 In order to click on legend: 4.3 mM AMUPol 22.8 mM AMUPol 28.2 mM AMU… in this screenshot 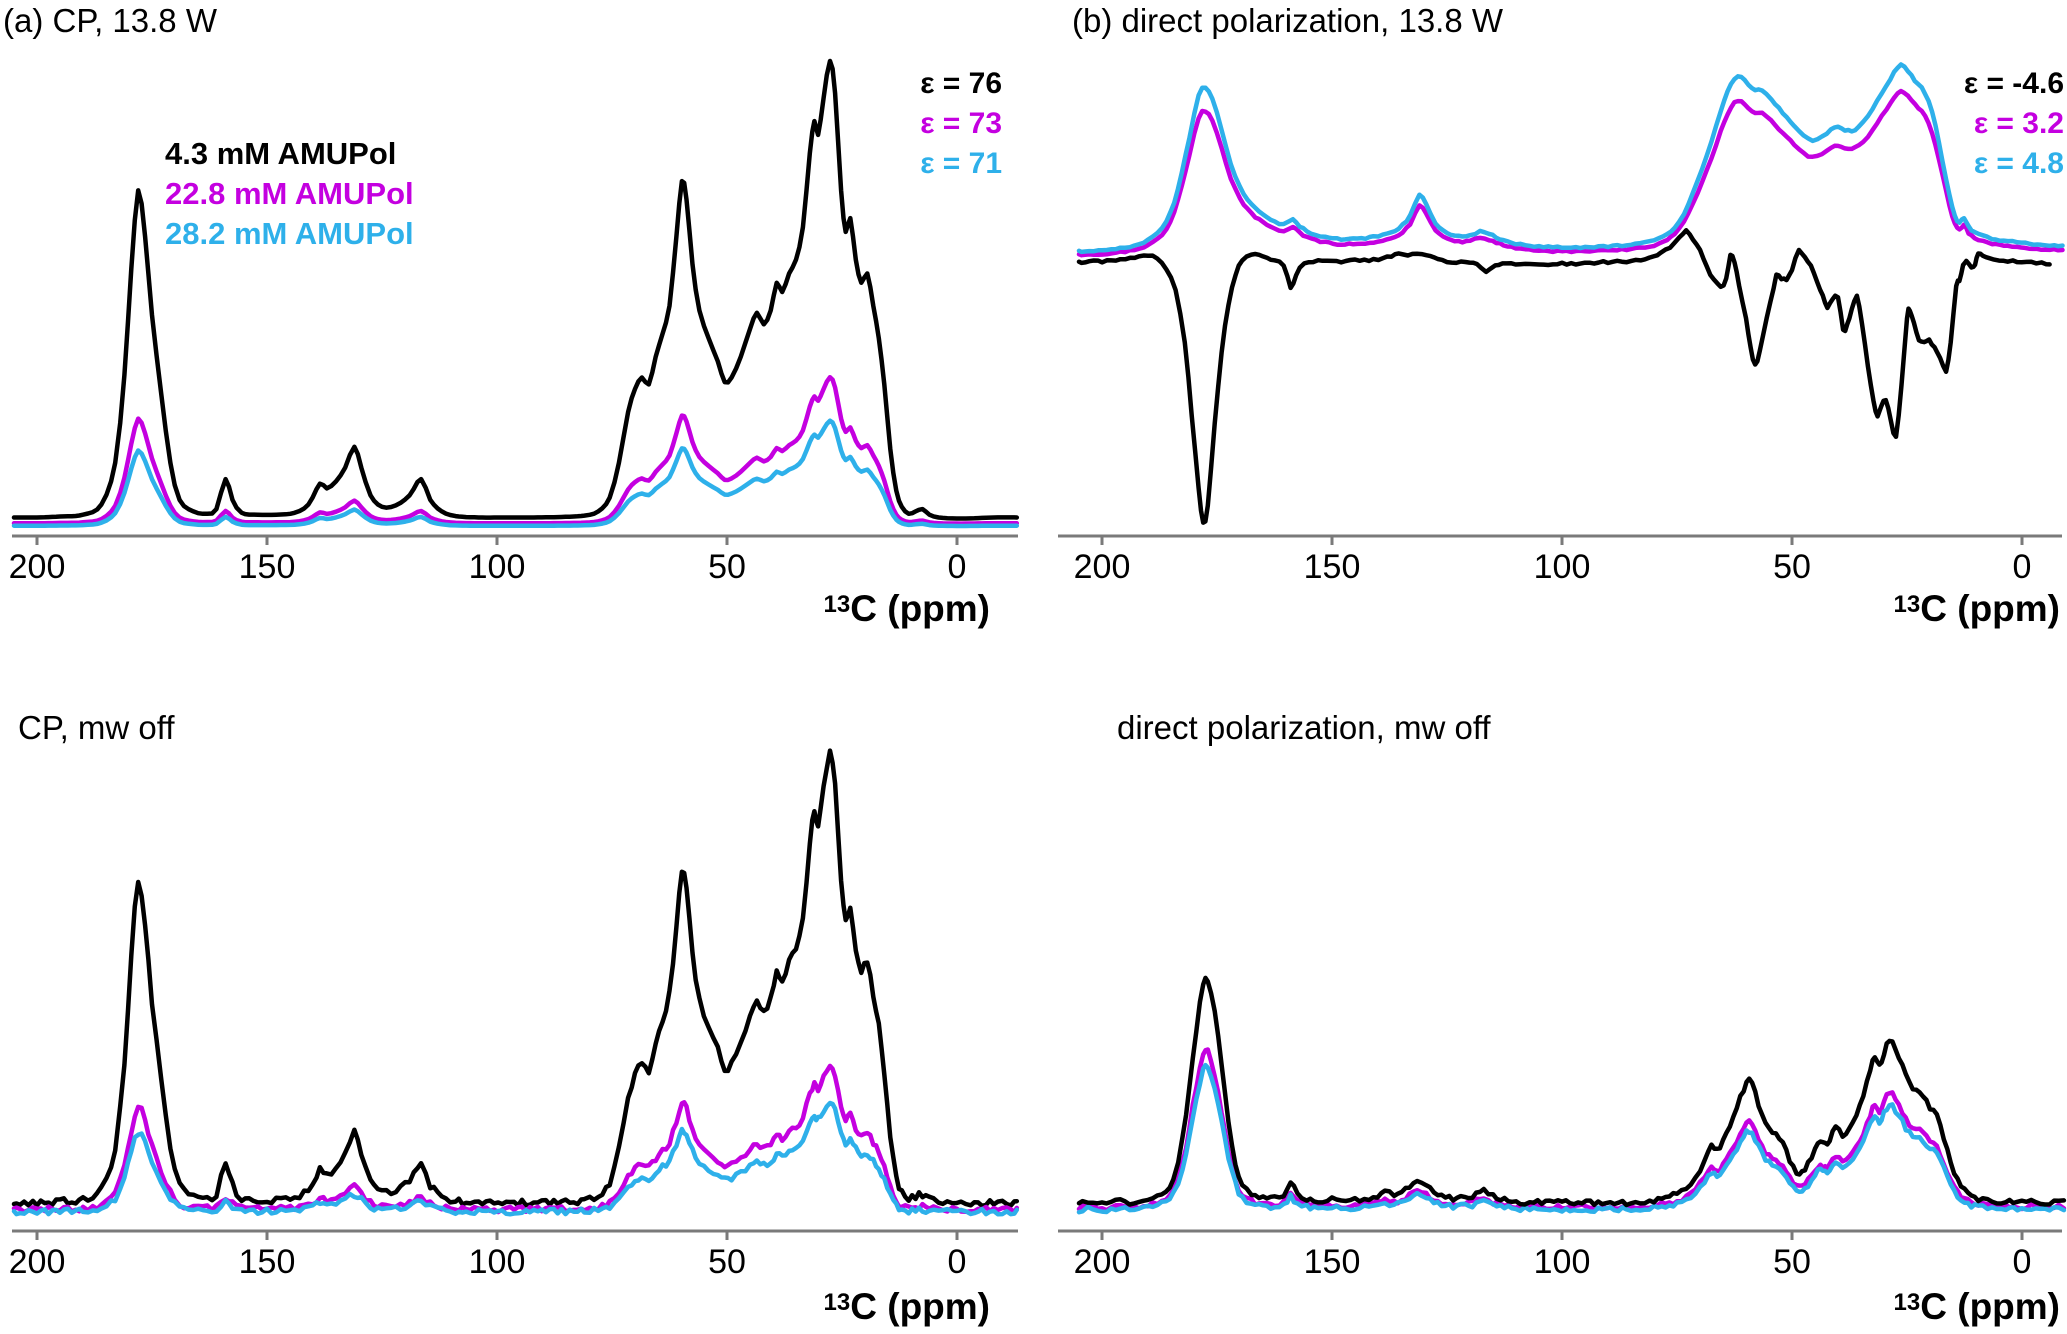, I will do `click(289, 194)`.